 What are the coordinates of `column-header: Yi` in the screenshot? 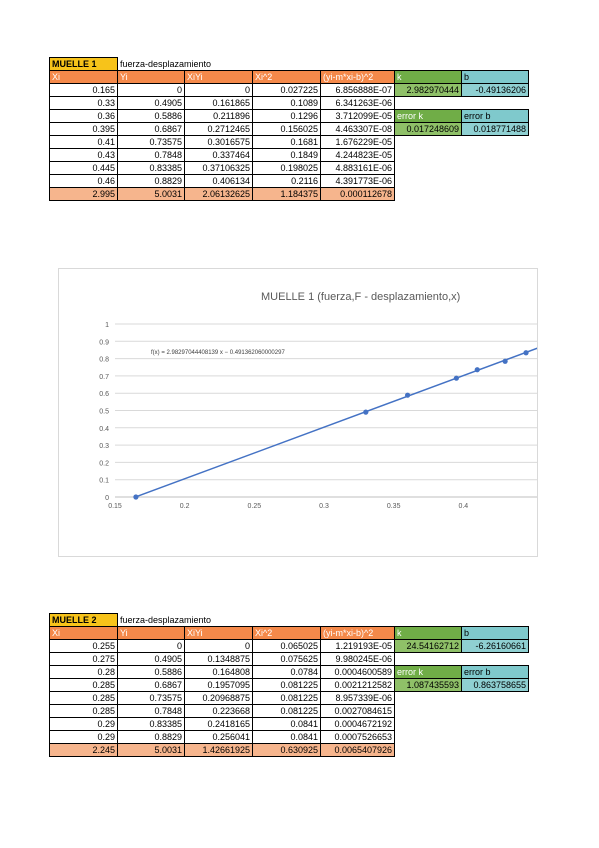 It's located at (151, 77).